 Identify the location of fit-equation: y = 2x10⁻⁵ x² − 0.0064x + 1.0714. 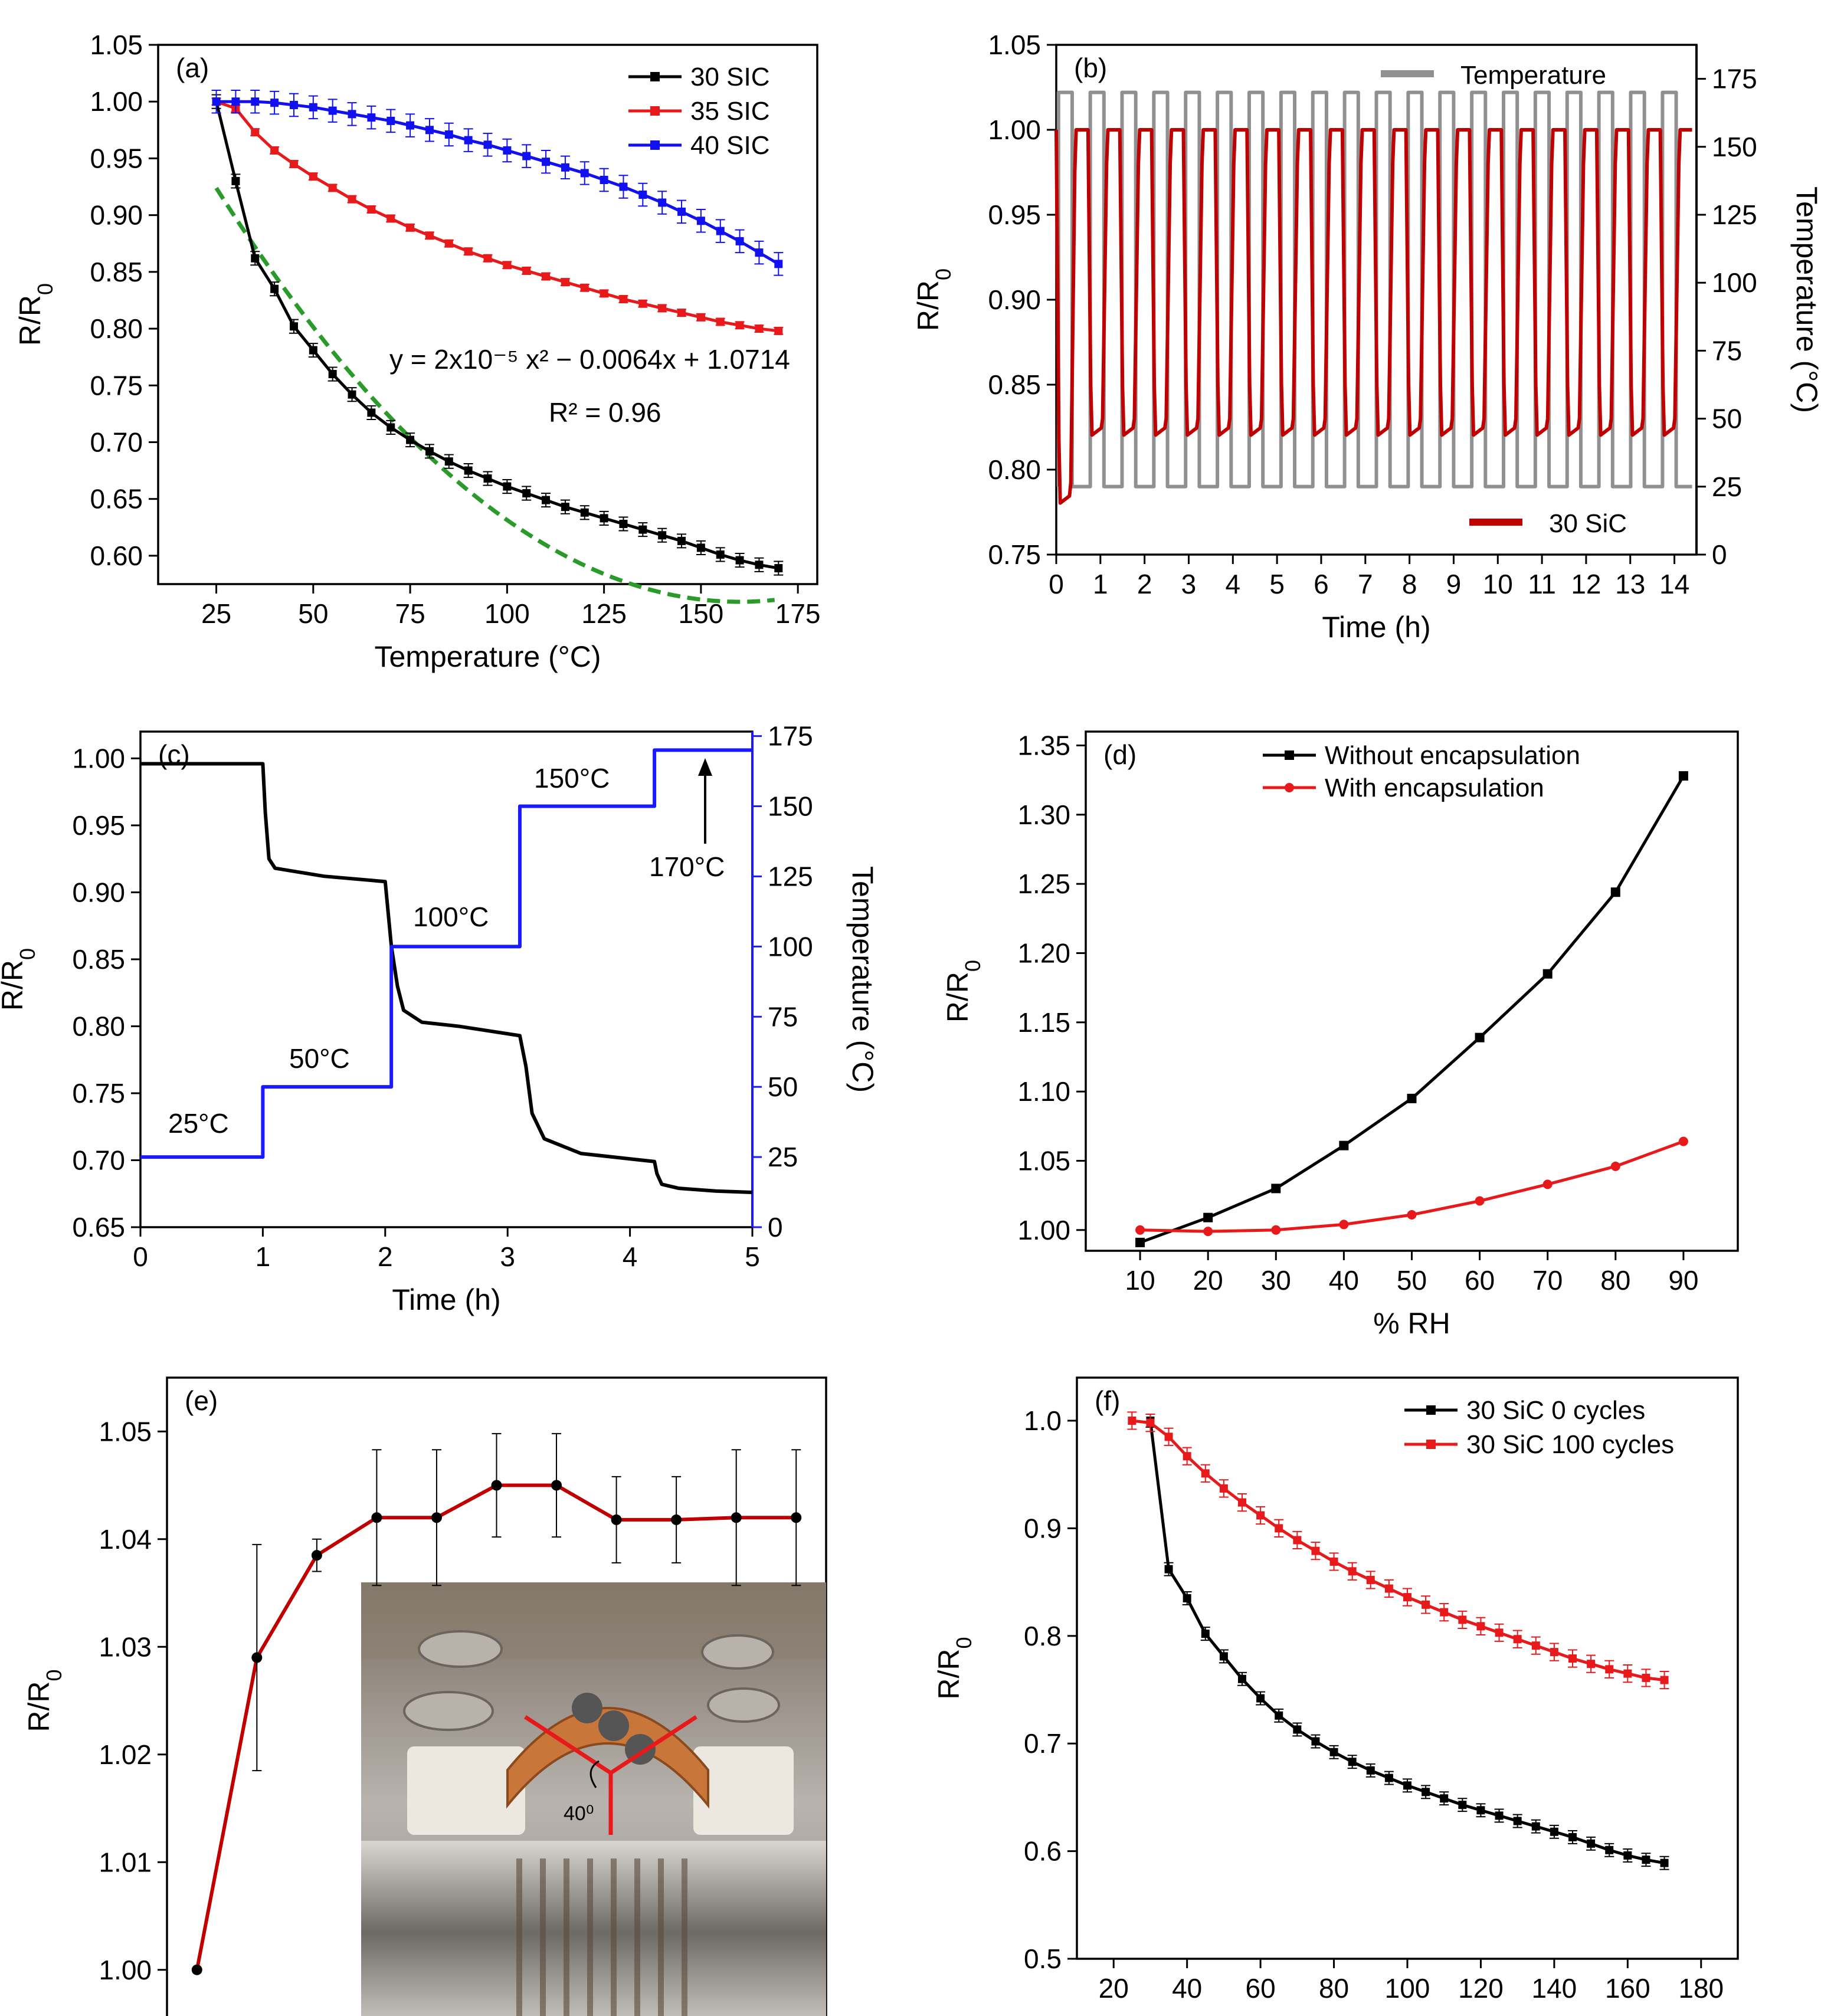
(589, 360).